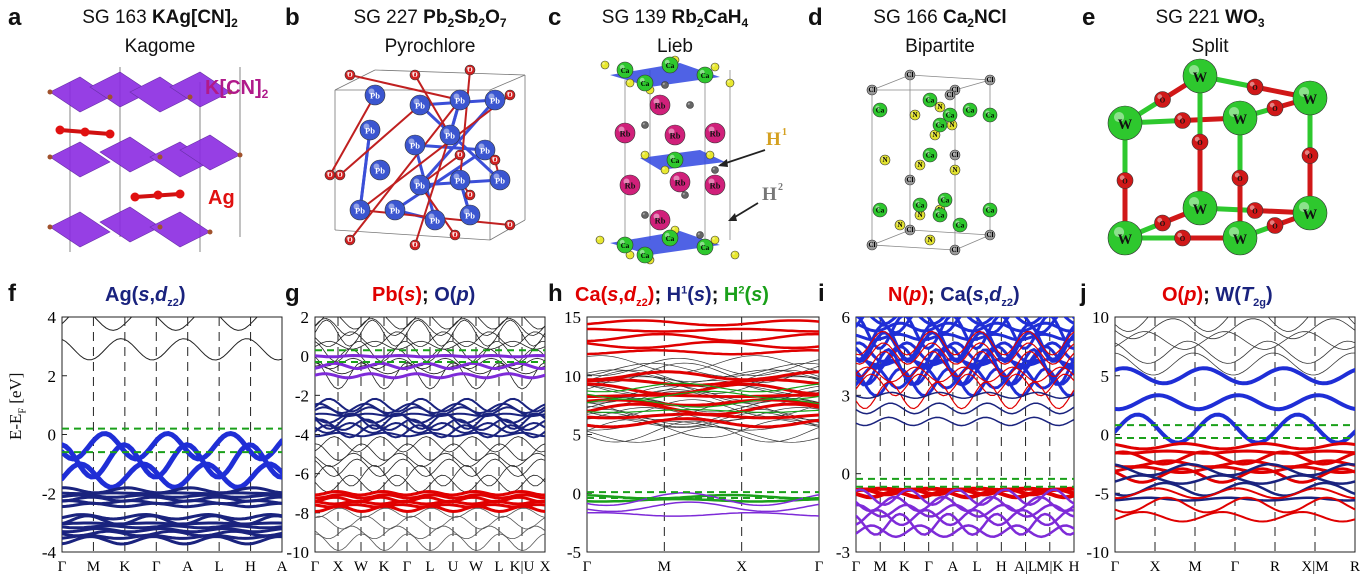  Describe the element at coordinates (880, 567) in the screenshot. I see `x-tick-label: M` at that location.